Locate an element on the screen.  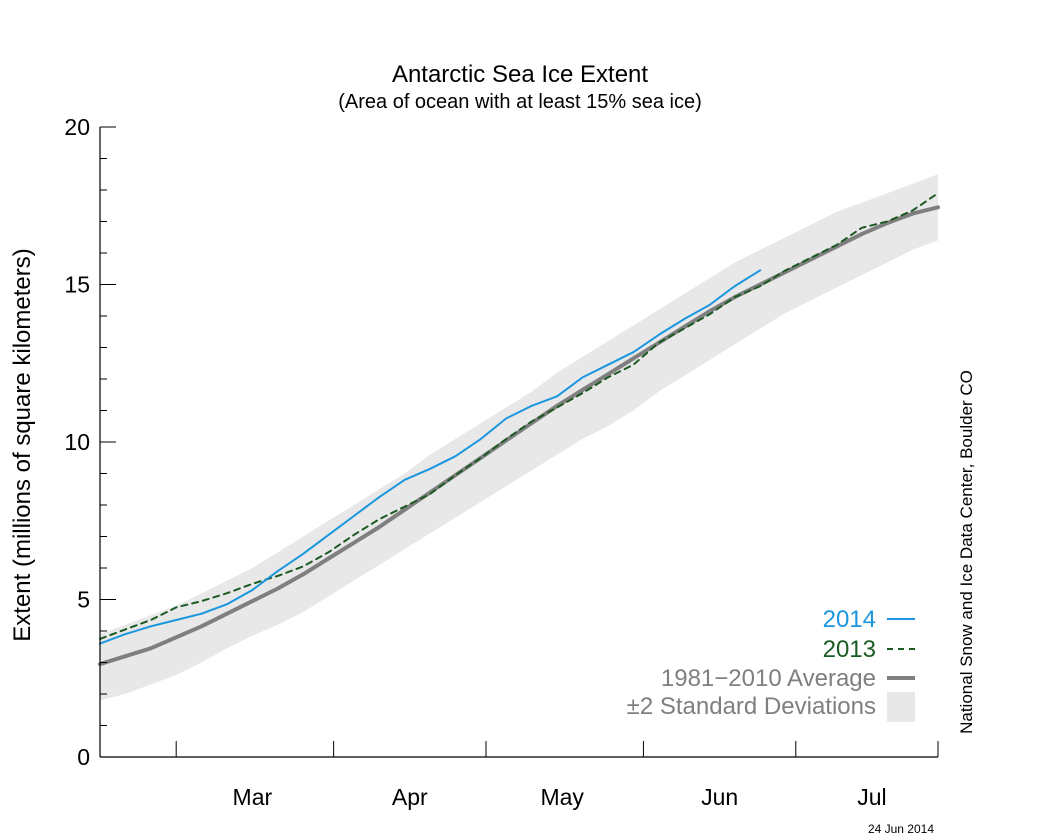
y-tick-label: 10 is located at coordinates (77, 442).